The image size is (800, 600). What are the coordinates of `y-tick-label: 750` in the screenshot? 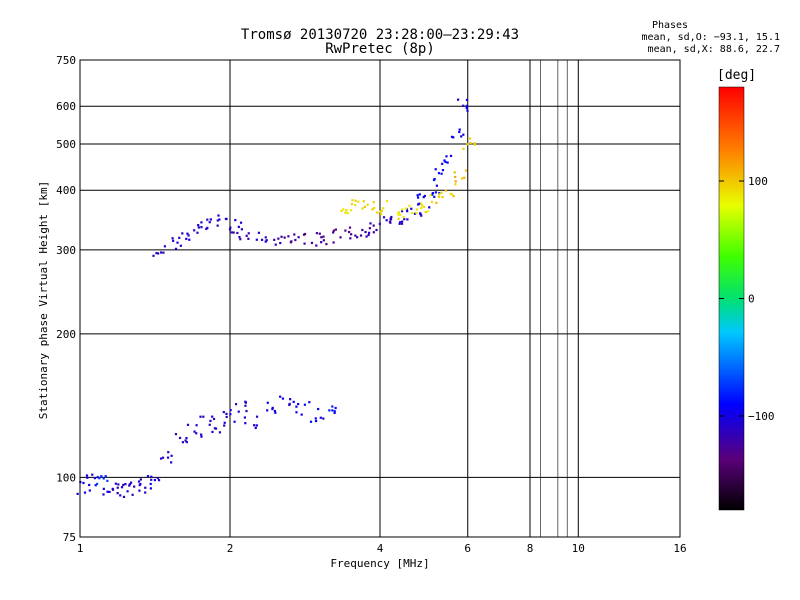 It's located at (66, 60).